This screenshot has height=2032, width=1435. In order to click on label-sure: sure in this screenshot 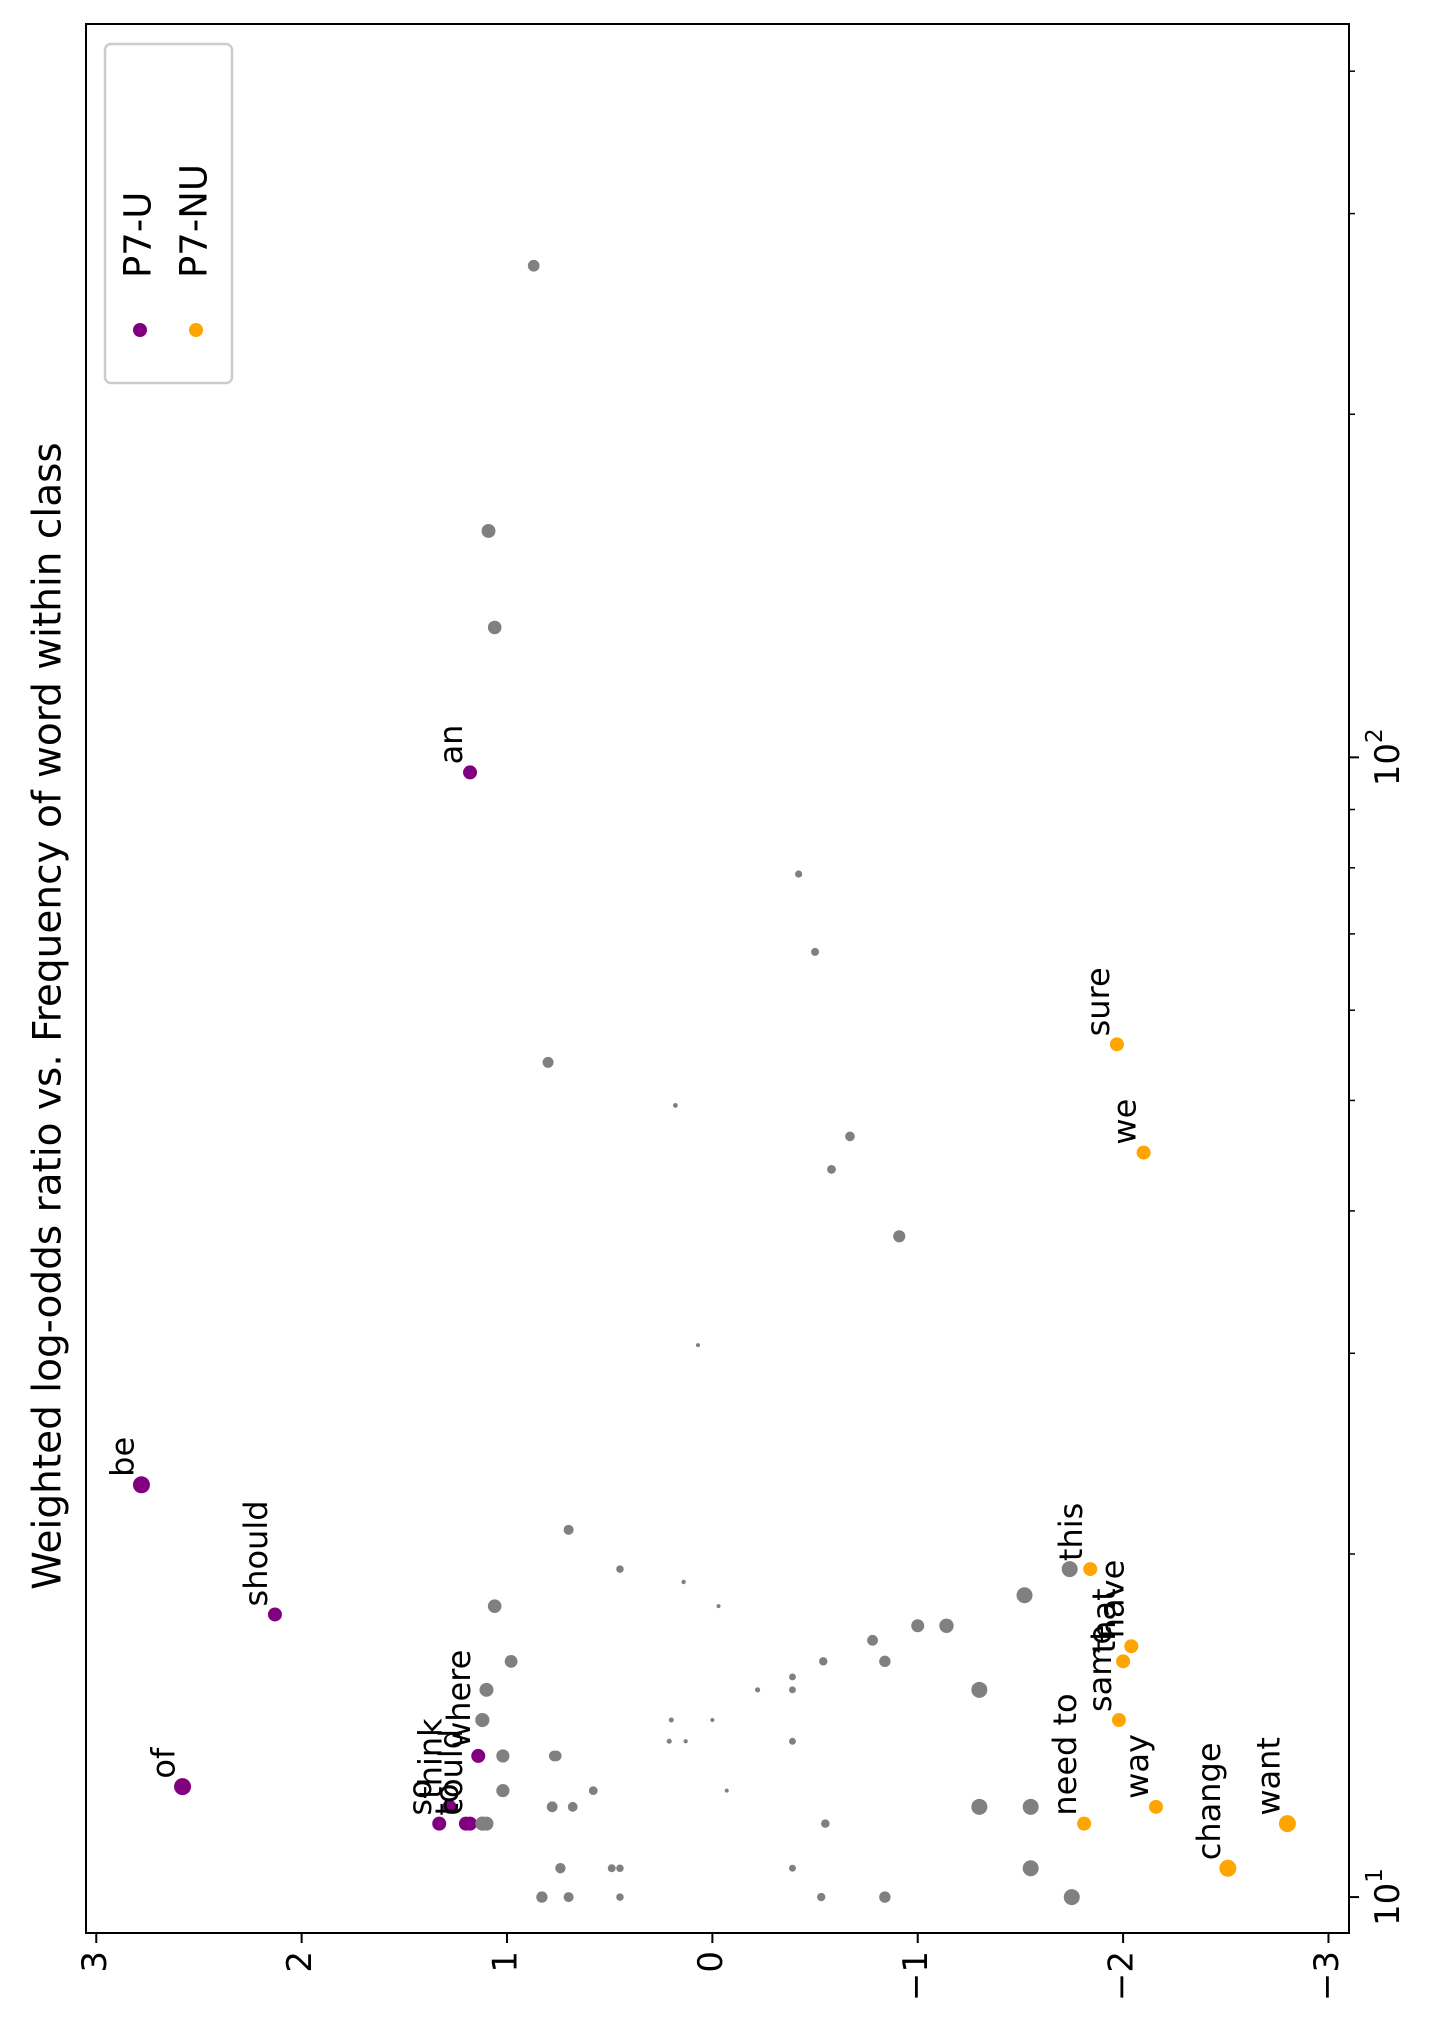, I will do `click(1098, 1001)`.